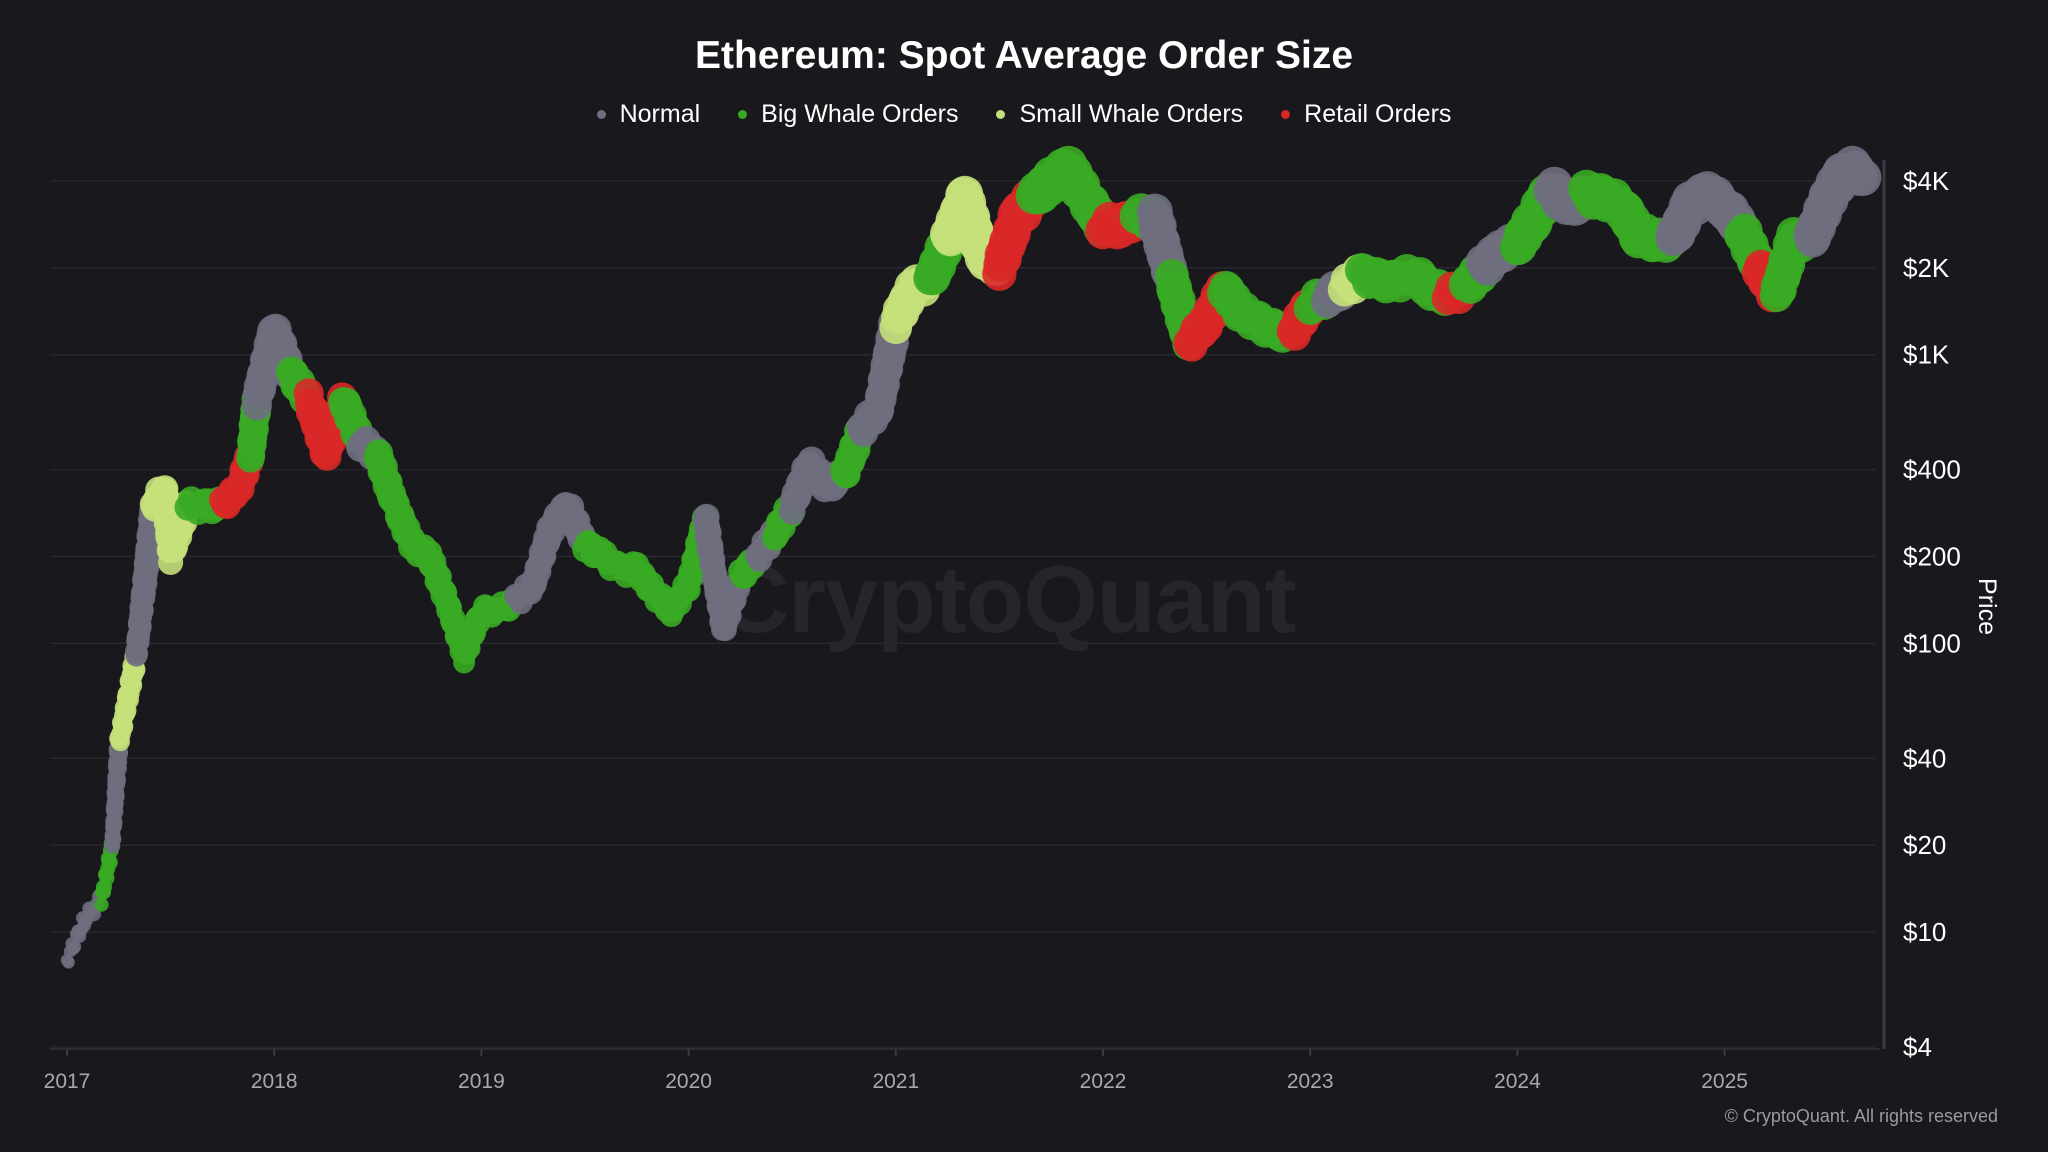 Image resolution: width=2048 pixels, height=1152 pixels. I want to click on y-tick-label: $10, so click(1924, 932).